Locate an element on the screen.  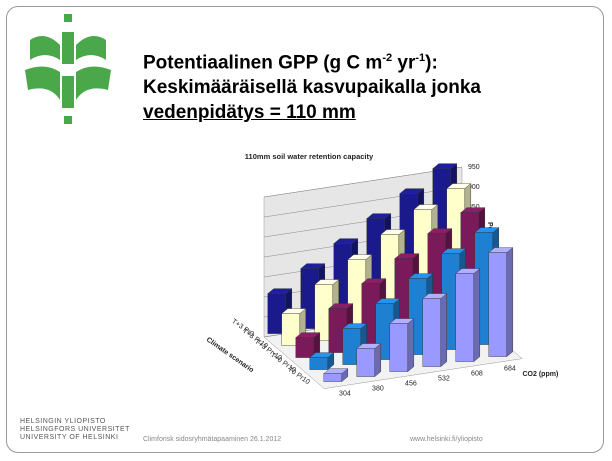
title-text: Potentiaalinen GPP (g C m is located at coordinates (263, 63).